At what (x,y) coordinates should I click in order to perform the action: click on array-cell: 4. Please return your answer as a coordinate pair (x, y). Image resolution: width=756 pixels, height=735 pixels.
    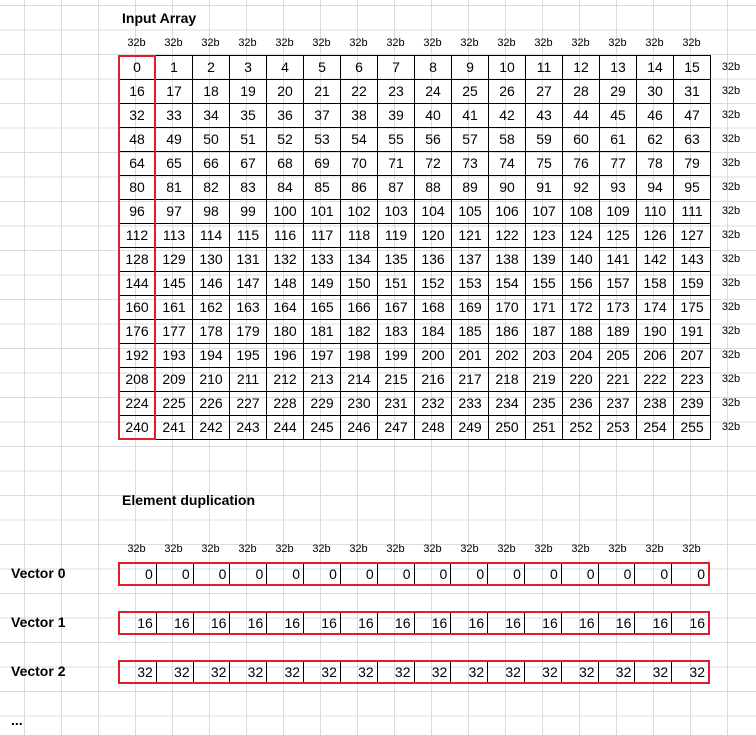
    Looking at the image, I should click on (285, 67).